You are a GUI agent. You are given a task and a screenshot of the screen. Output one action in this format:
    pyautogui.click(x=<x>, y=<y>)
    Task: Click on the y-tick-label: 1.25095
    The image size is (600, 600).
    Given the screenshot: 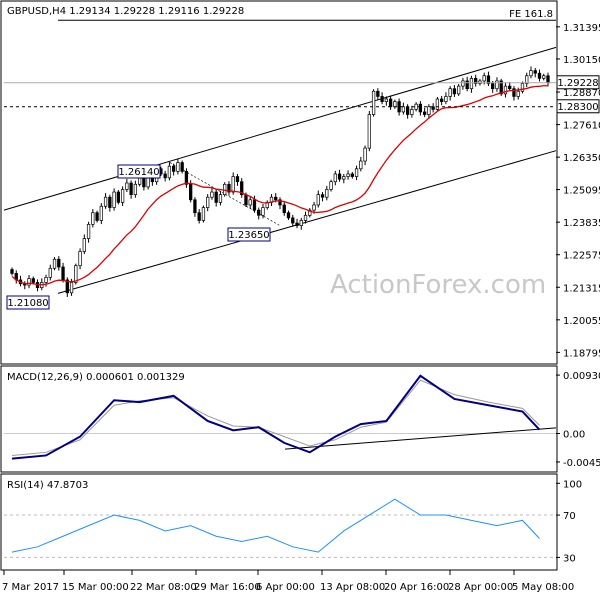 What is the action you would take?
    pyautogui.click(x=581, y=191)
    